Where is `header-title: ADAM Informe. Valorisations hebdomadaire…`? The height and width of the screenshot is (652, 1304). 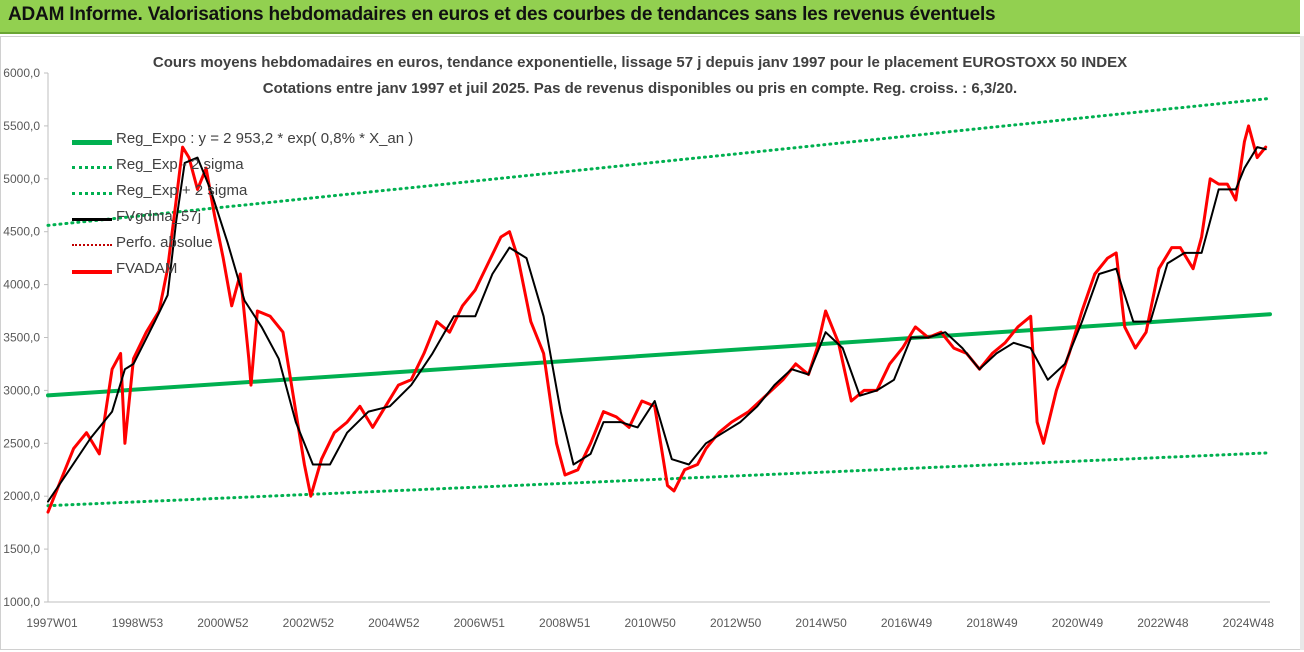 header-title: ADAM Informe. Valorisations hebdomadaire… is located at coordinates (502, 14).